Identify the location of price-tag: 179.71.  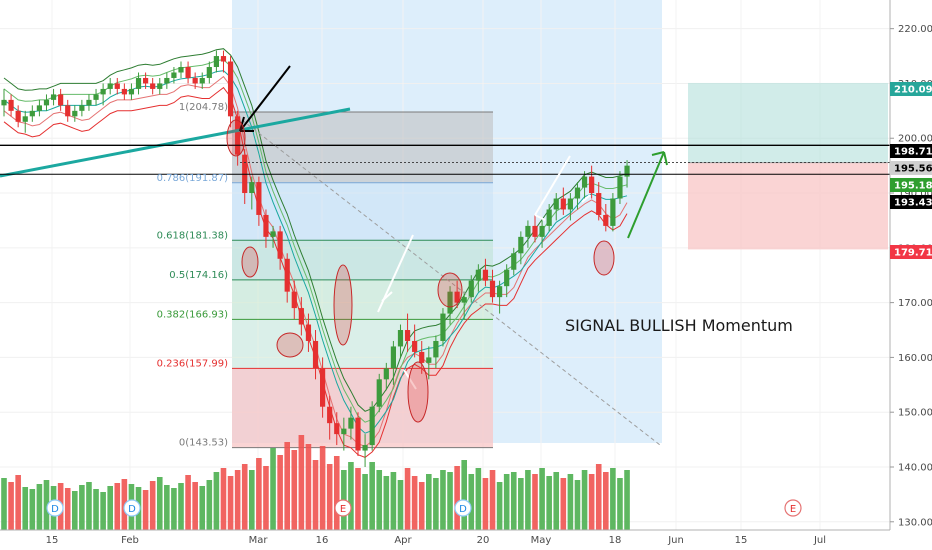
(911, 252).